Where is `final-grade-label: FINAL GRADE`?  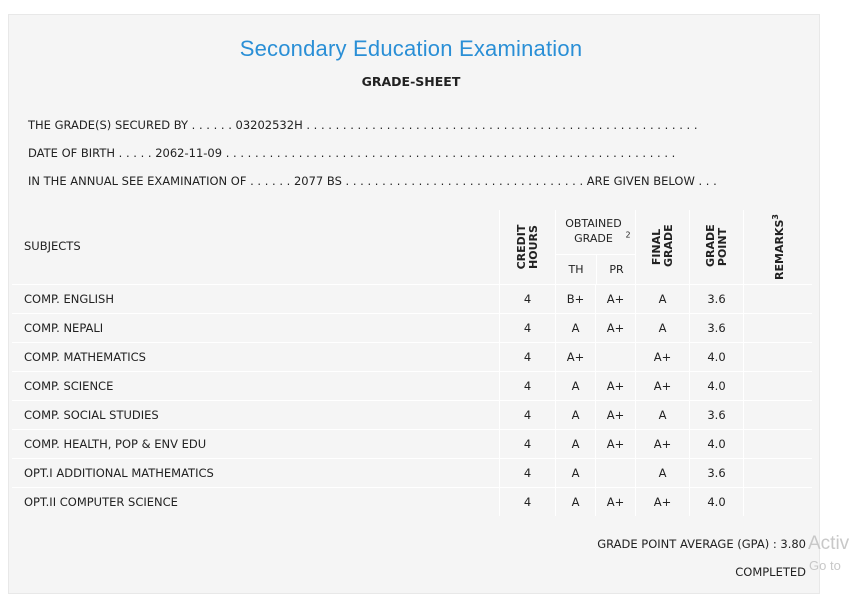 final-grade-label: FINAL GRADE is located at coordinates (662, 245).